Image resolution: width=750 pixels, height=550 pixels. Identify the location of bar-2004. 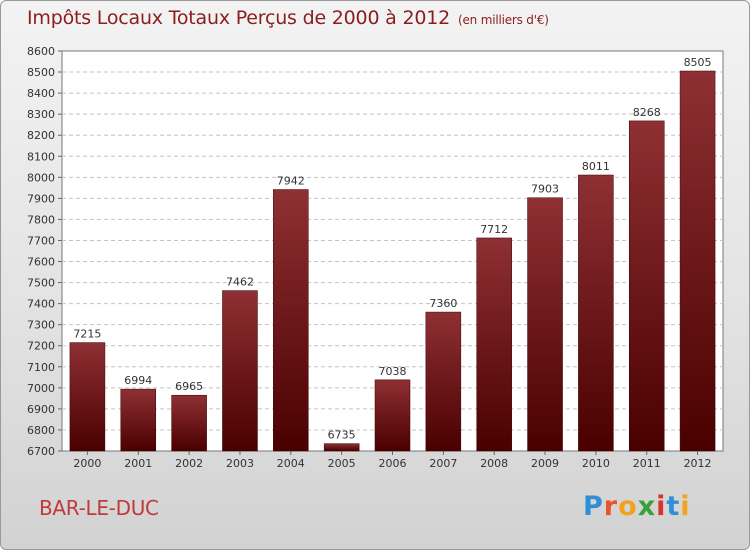
(291, 320).